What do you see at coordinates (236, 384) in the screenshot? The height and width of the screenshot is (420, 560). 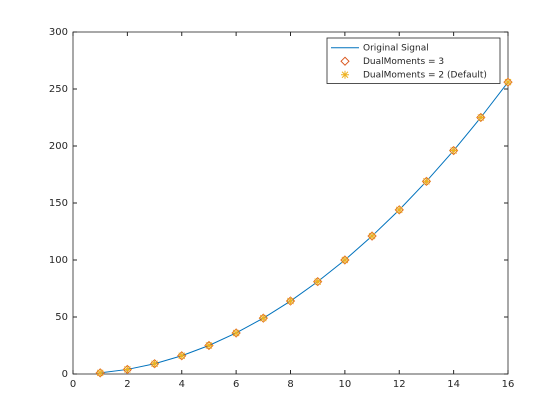 I see `x-tick-label: 6` at bounding box center [236, 384].